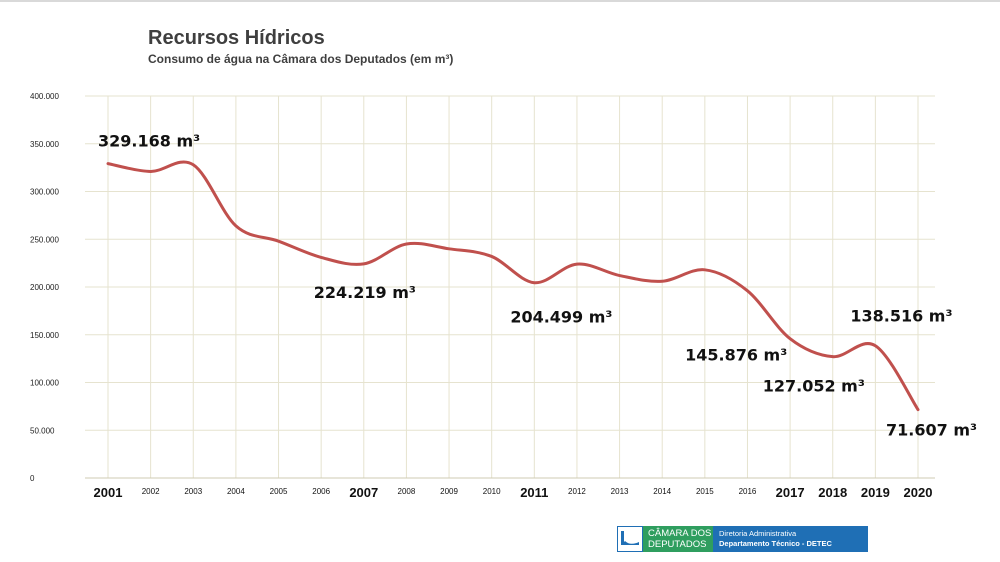  What do you see at coordinates (44, 192) in the screenshot?
I see `y-tick-label: 300.000` at bounding box center [44, 192].